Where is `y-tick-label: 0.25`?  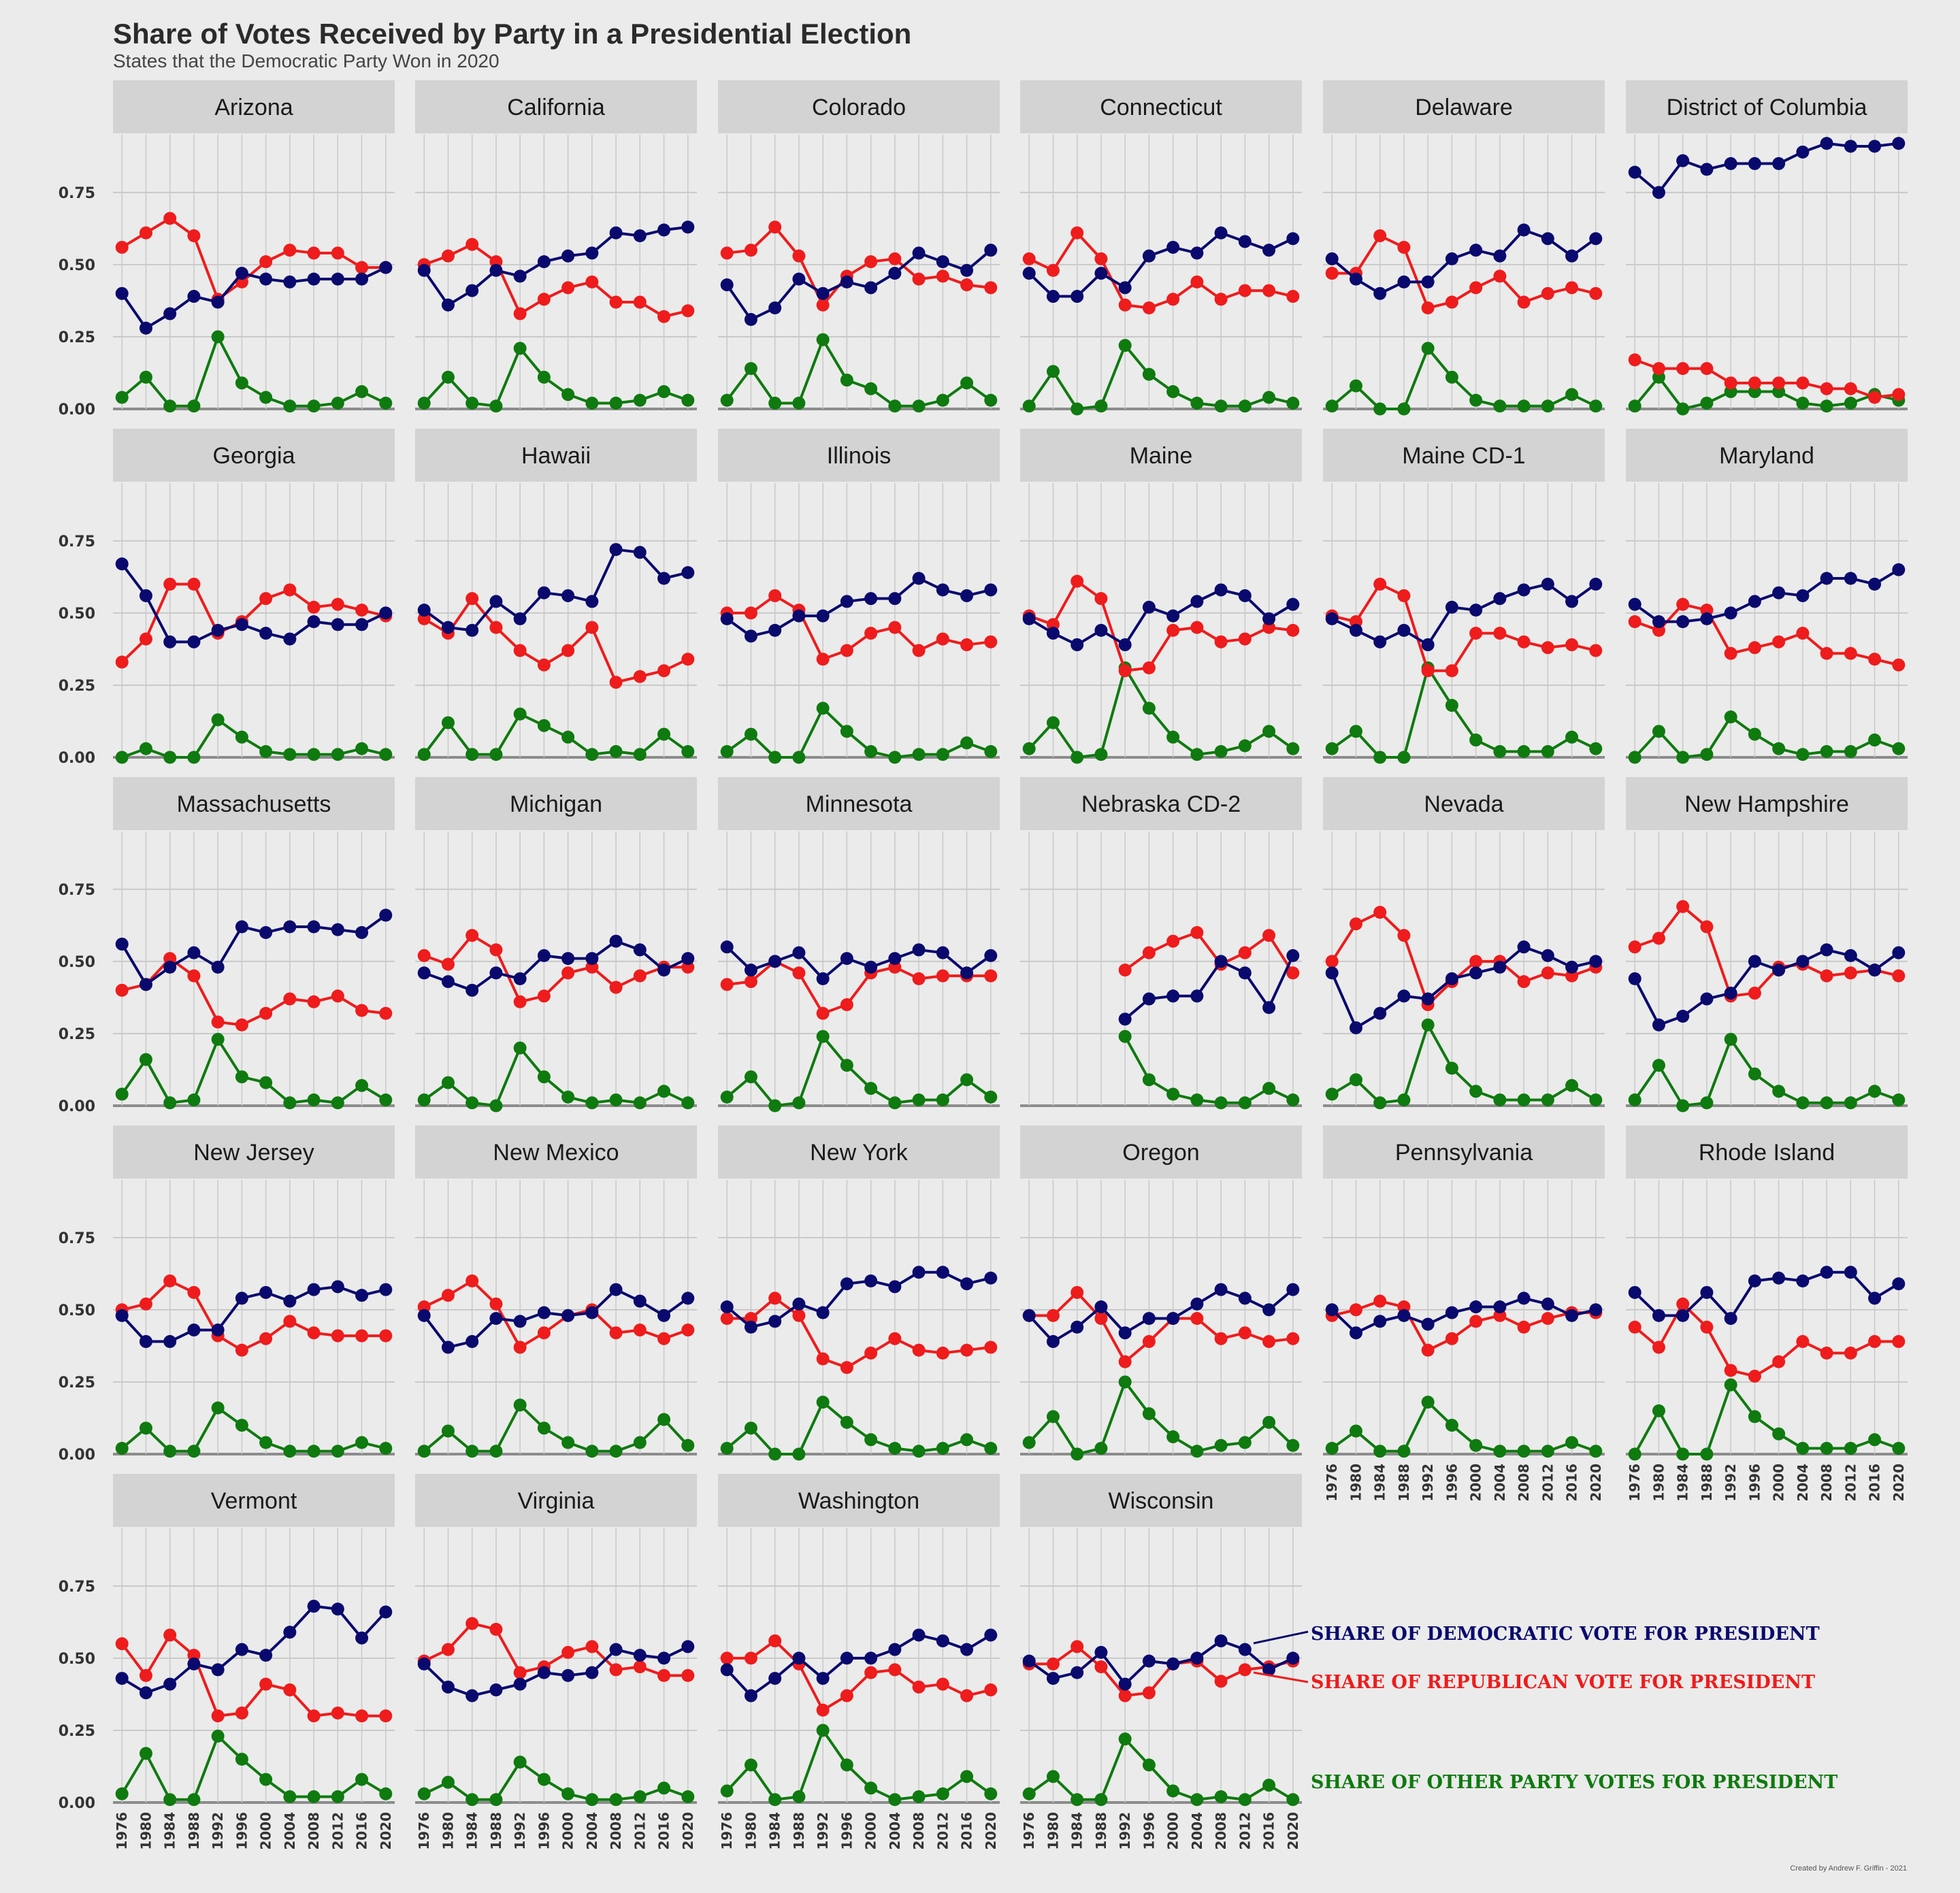 y-tick-label: 0.25 is located at coordinates (77, 1383).